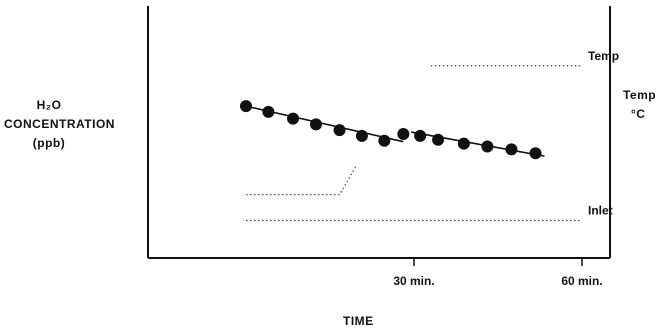 The width and height of the screenshot is (666, 332). What do you see at coordinates (638, 114) in the screenshot?
I see `right-axis-label-line-2: °C` at bounding box center [638, 114].